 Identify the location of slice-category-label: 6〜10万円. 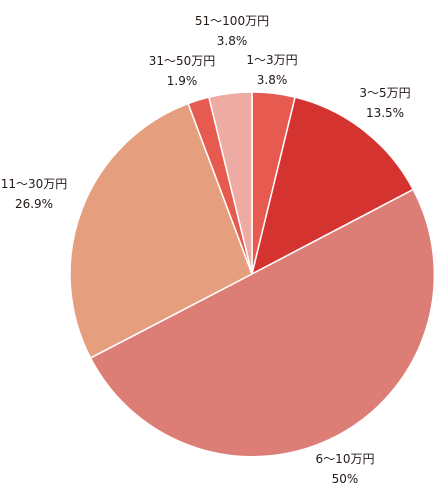
(345, 459).